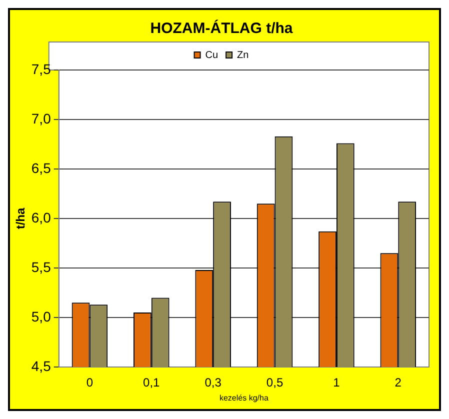 Image resolution: width=449 pixels, height=419 pixels. What do you see at coordinates (398, 383) in the screenshot?
I see `x-tick-label: 2` at bounding box center [398, 383].